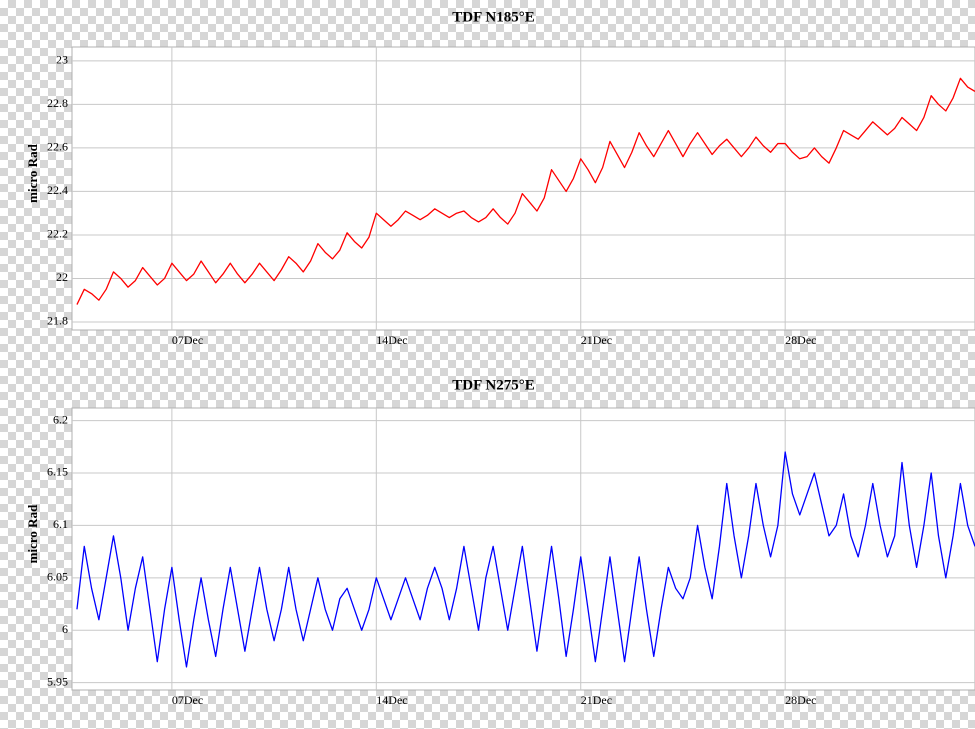 The height and width of the screenshot is (729, 975). I want to click on chart-title: TDF N275°E, so click(493, 385).